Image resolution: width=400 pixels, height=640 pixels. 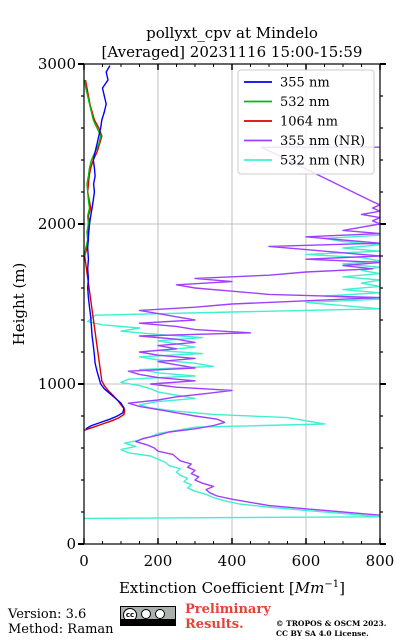 I want to click on y-tick-label: 0, so click(x=71, y=544).